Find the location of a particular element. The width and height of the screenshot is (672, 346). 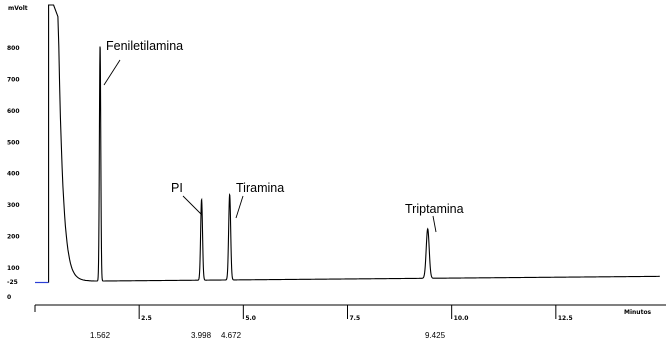

x-axis-unit-label: Minutos is located at coordinates (638, 312).